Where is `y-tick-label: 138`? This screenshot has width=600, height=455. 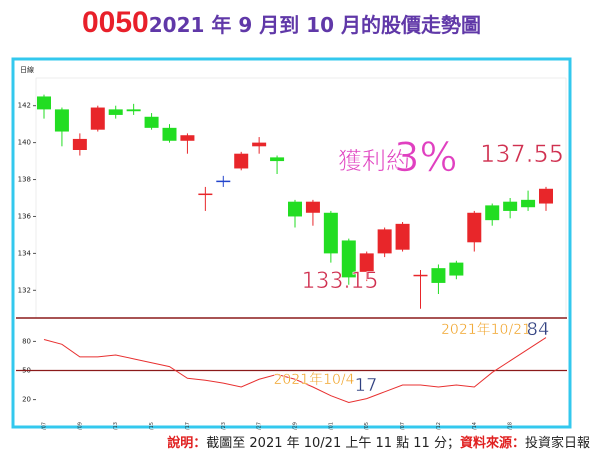
y-tick-label: 138 is located at coordinates (24, 180).